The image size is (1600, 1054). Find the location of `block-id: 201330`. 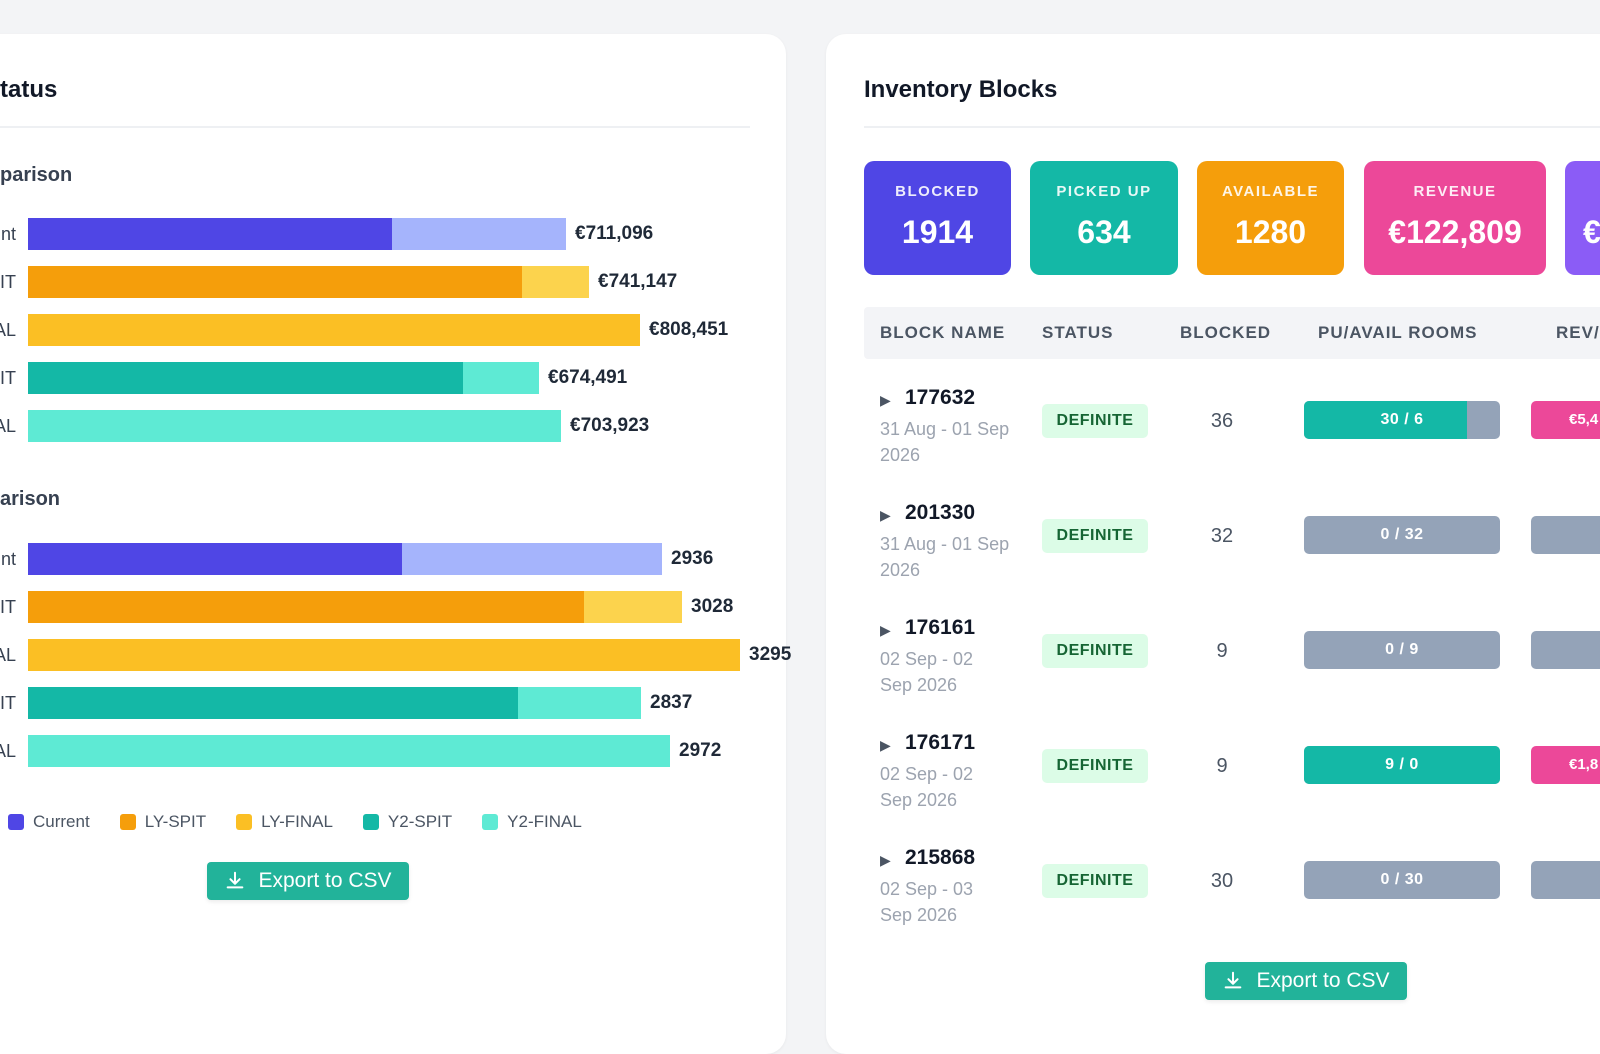

block-id: 201330 is located at coordinates (940, 512).